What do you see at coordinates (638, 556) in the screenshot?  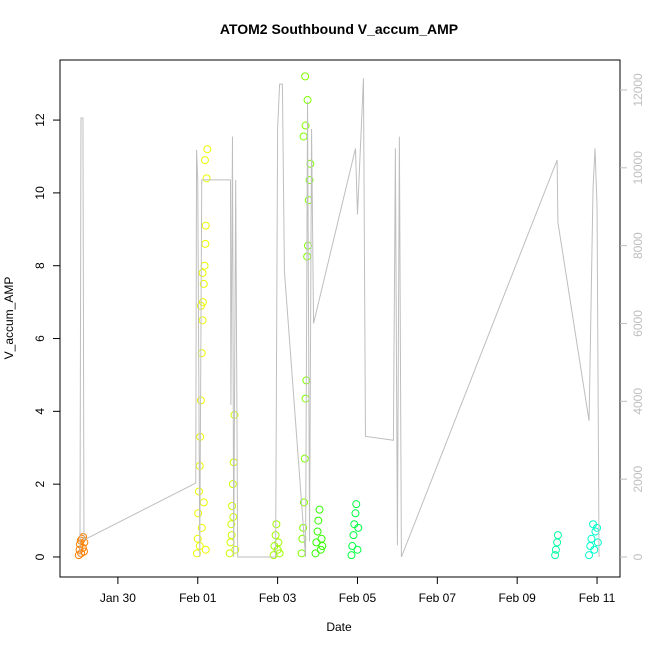 I see `y2-tick-label: 0` at bounding box center [638, 556].